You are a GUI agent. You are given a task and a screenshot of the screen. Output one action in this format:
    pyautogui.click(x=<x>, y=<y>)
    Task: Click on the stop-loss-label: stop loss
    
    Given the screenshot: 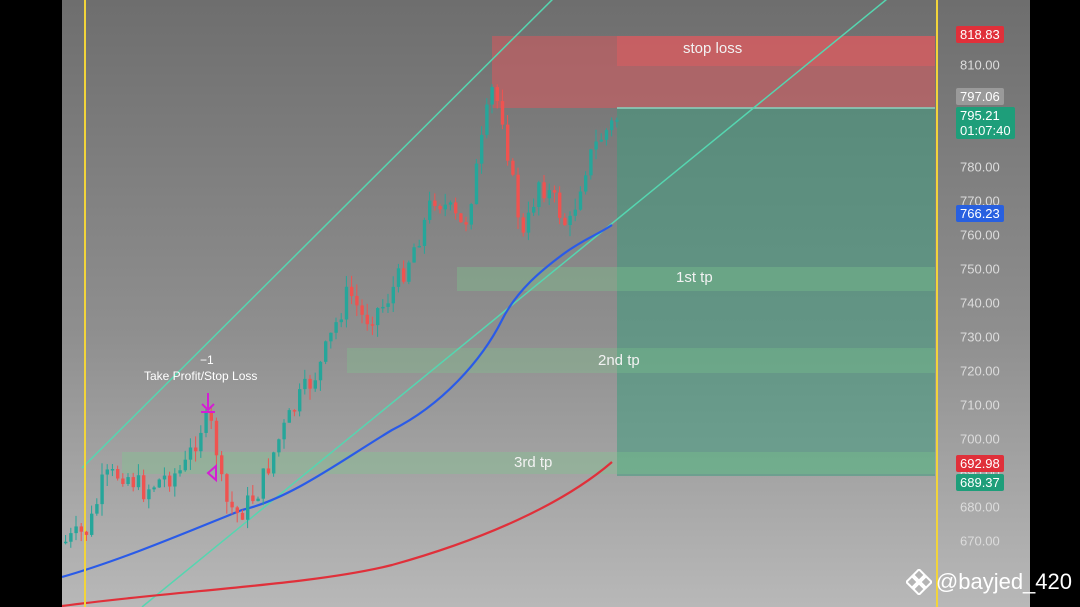 What is the action you would take?
    pyautogui.click(x=713, y=48)
    